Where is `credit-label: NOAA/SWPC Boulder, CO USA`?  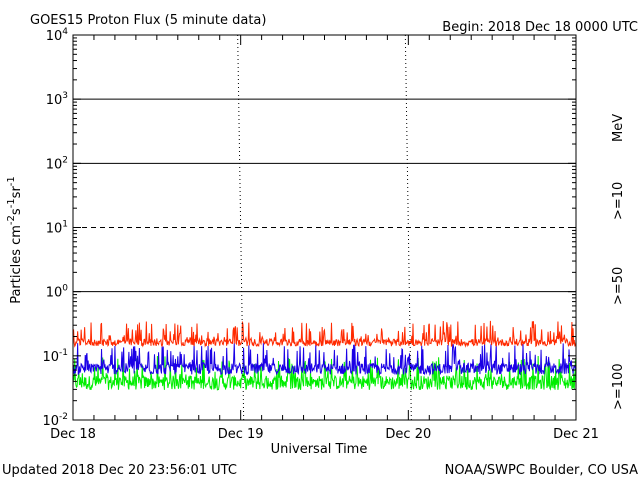 credit-label: NOAA/SWPC Boulder, CO USA is located at coordinates (541, 470).